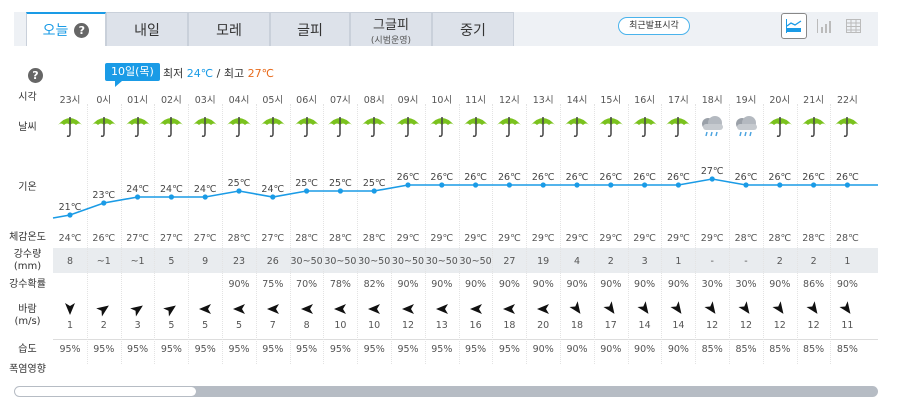  I want to click on rain-amount: ~1, so click(103, 261).